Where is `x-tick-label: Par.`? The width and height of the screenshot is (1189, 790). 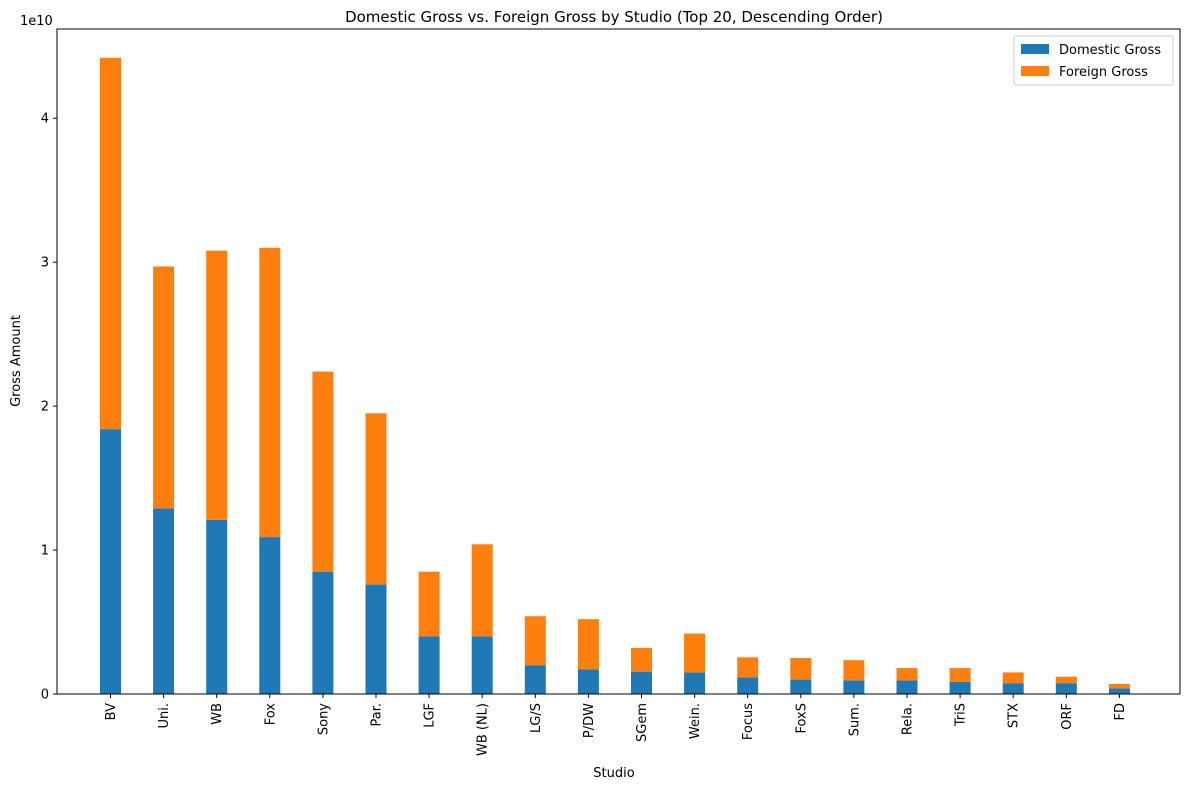
x-tick-label: Par. is located at coordinates (377, 715).